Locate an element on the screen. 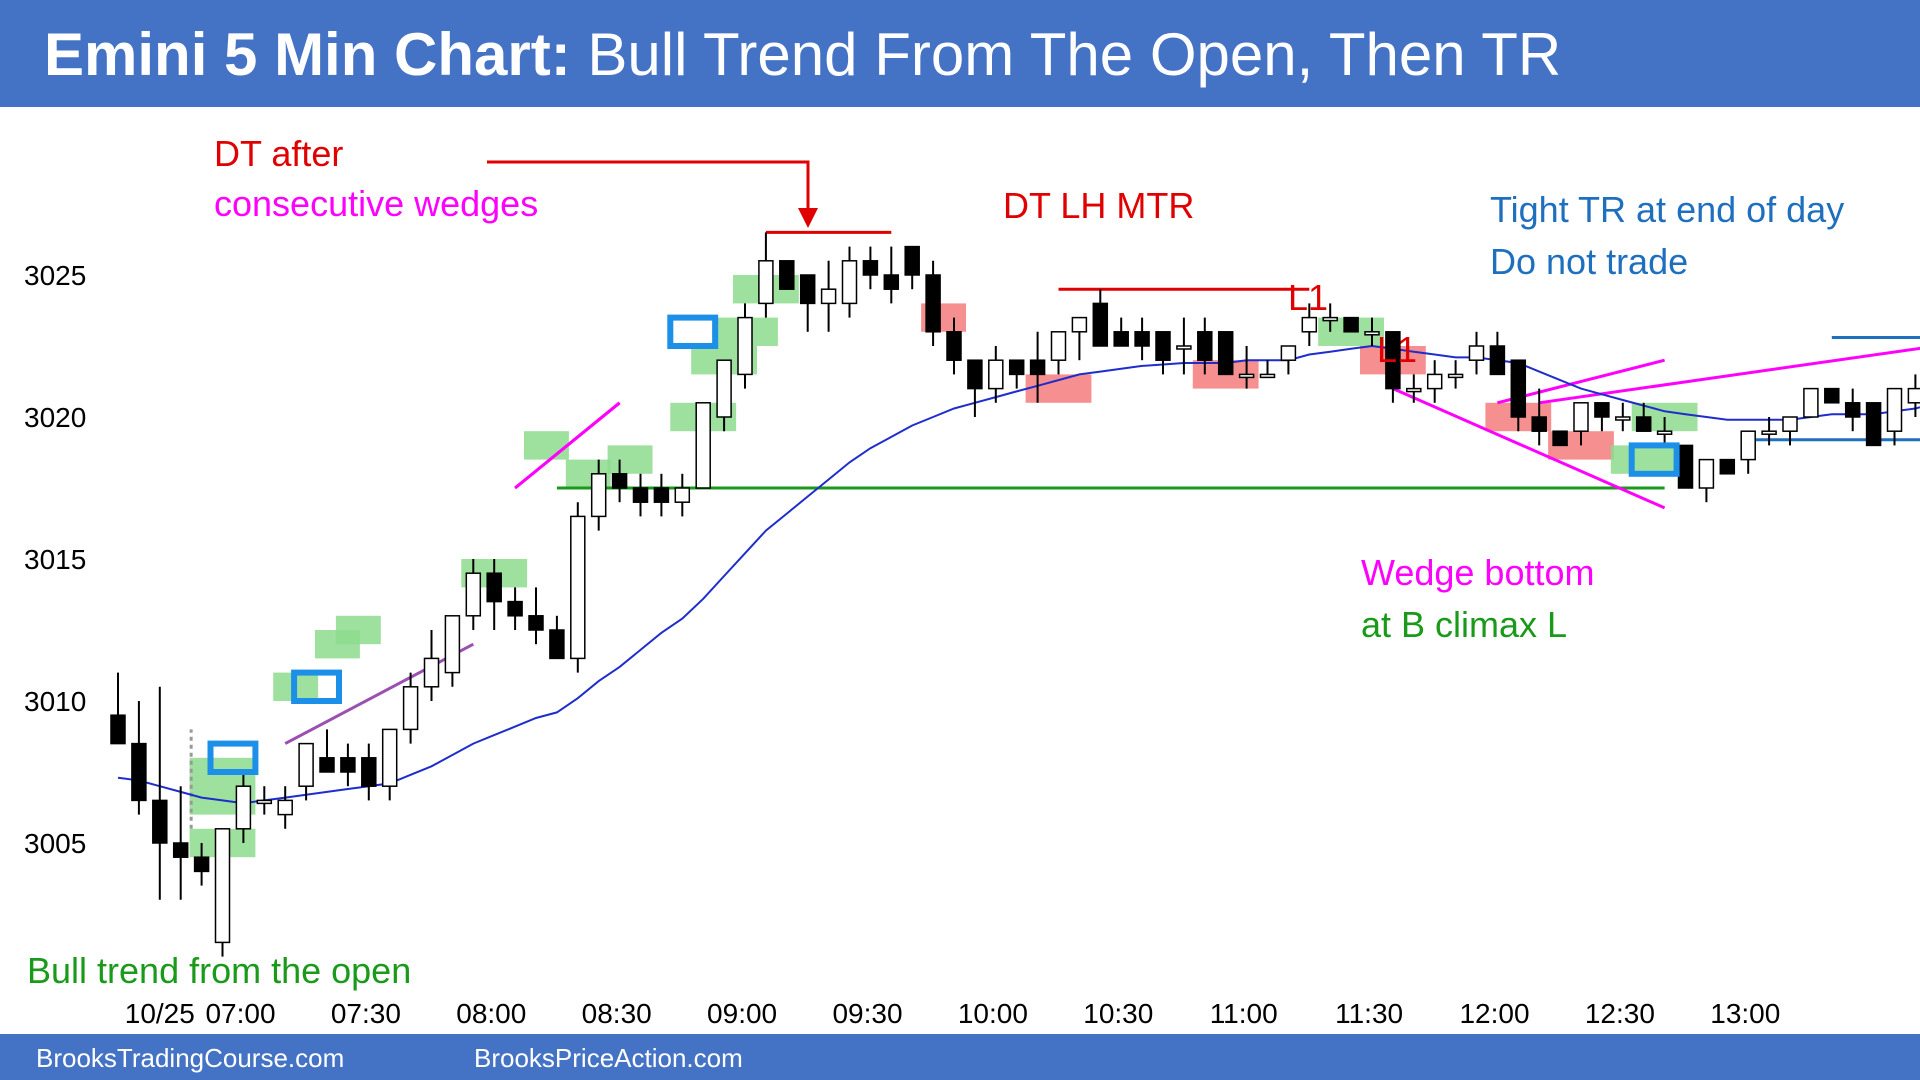 This screenshot has height=1080, width=1920. x-tick-label-12: 12:30 is located at coordinates (1620, 1013).